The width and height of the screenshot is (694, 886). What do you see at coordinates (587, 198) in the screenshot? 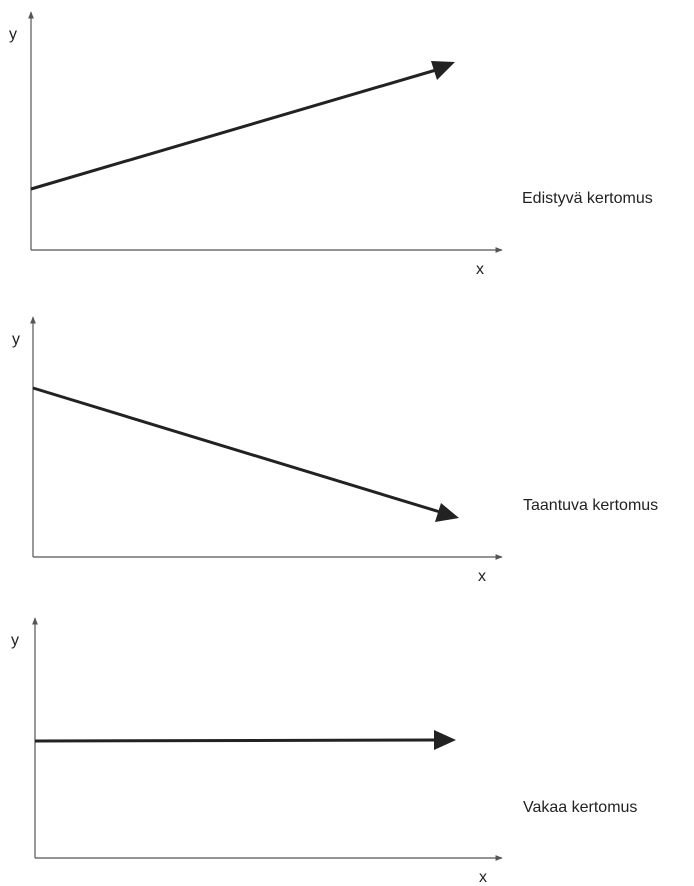
I see `caption-rising: Edistyvä kertomus` at bounding box center [587, 198].